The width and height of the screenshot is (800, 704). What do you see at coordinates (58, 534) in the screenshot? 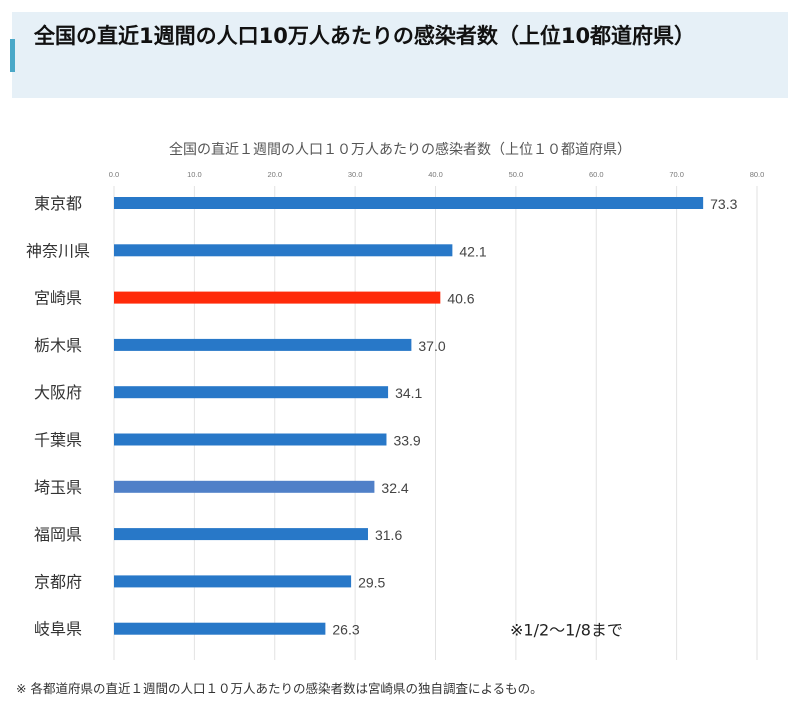
I see `category-label: 福岡県` at bounding box center [58, 534].